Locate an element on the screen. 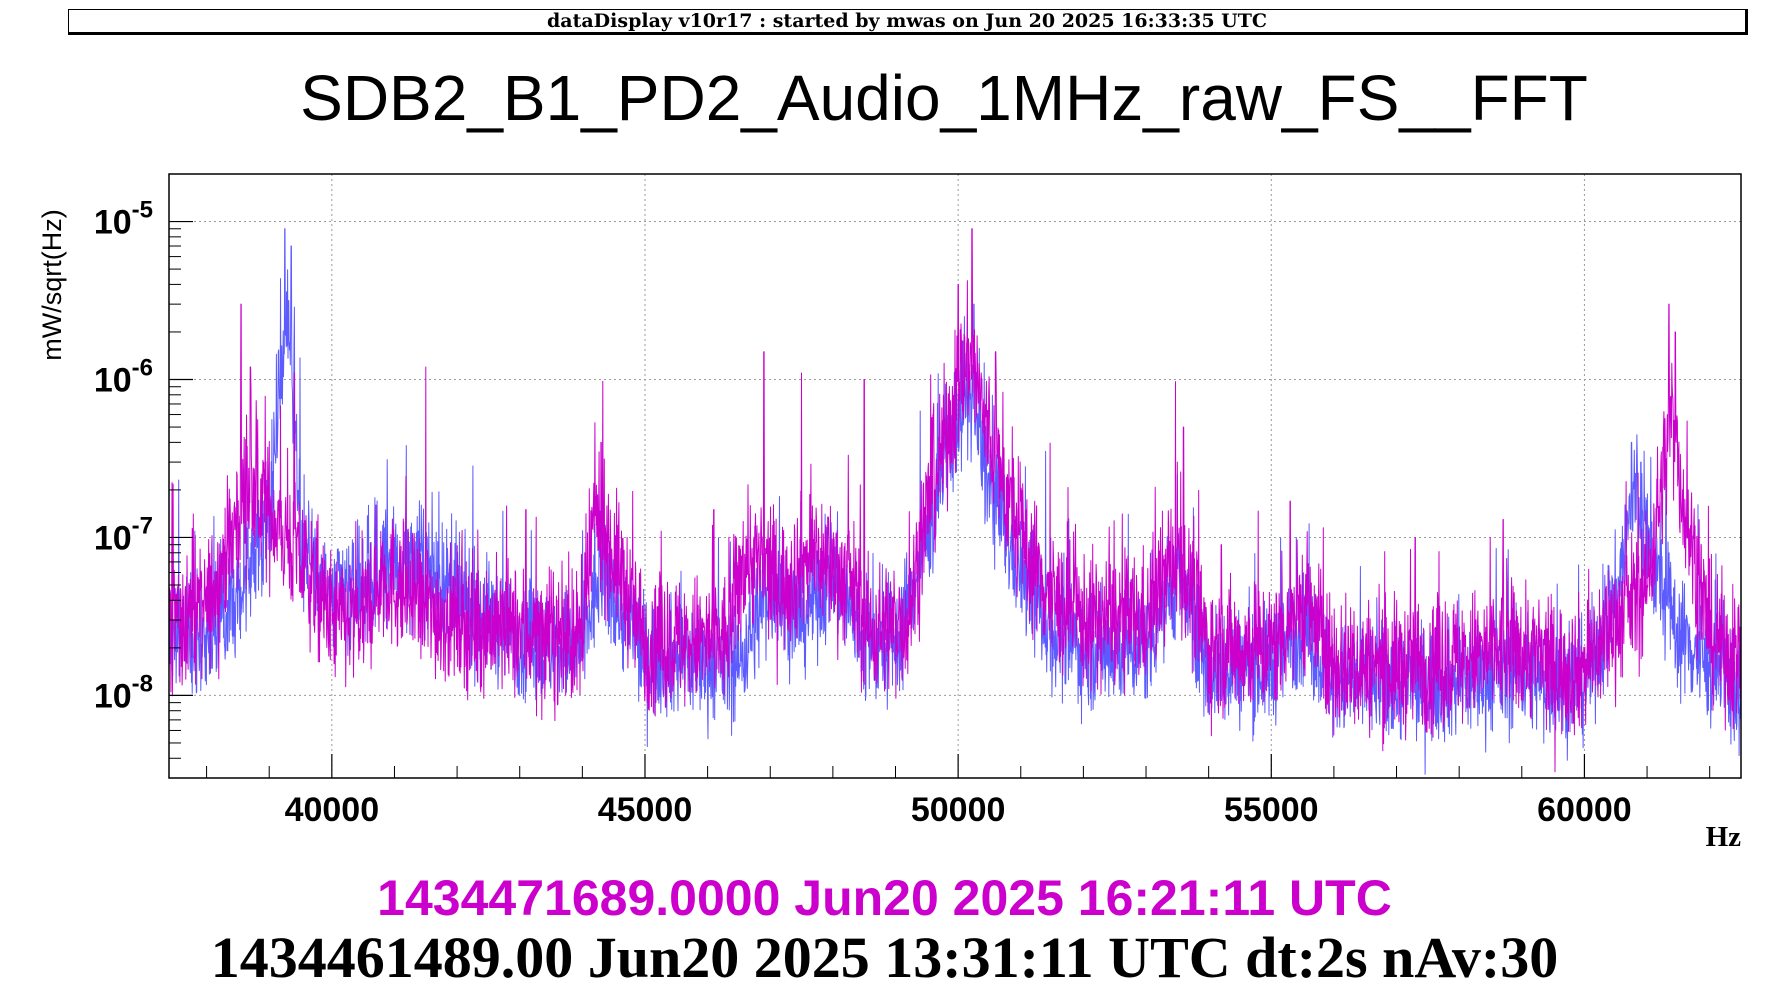  y-tick-label: 10⁻⁶ is located at coordinates (123, 377).